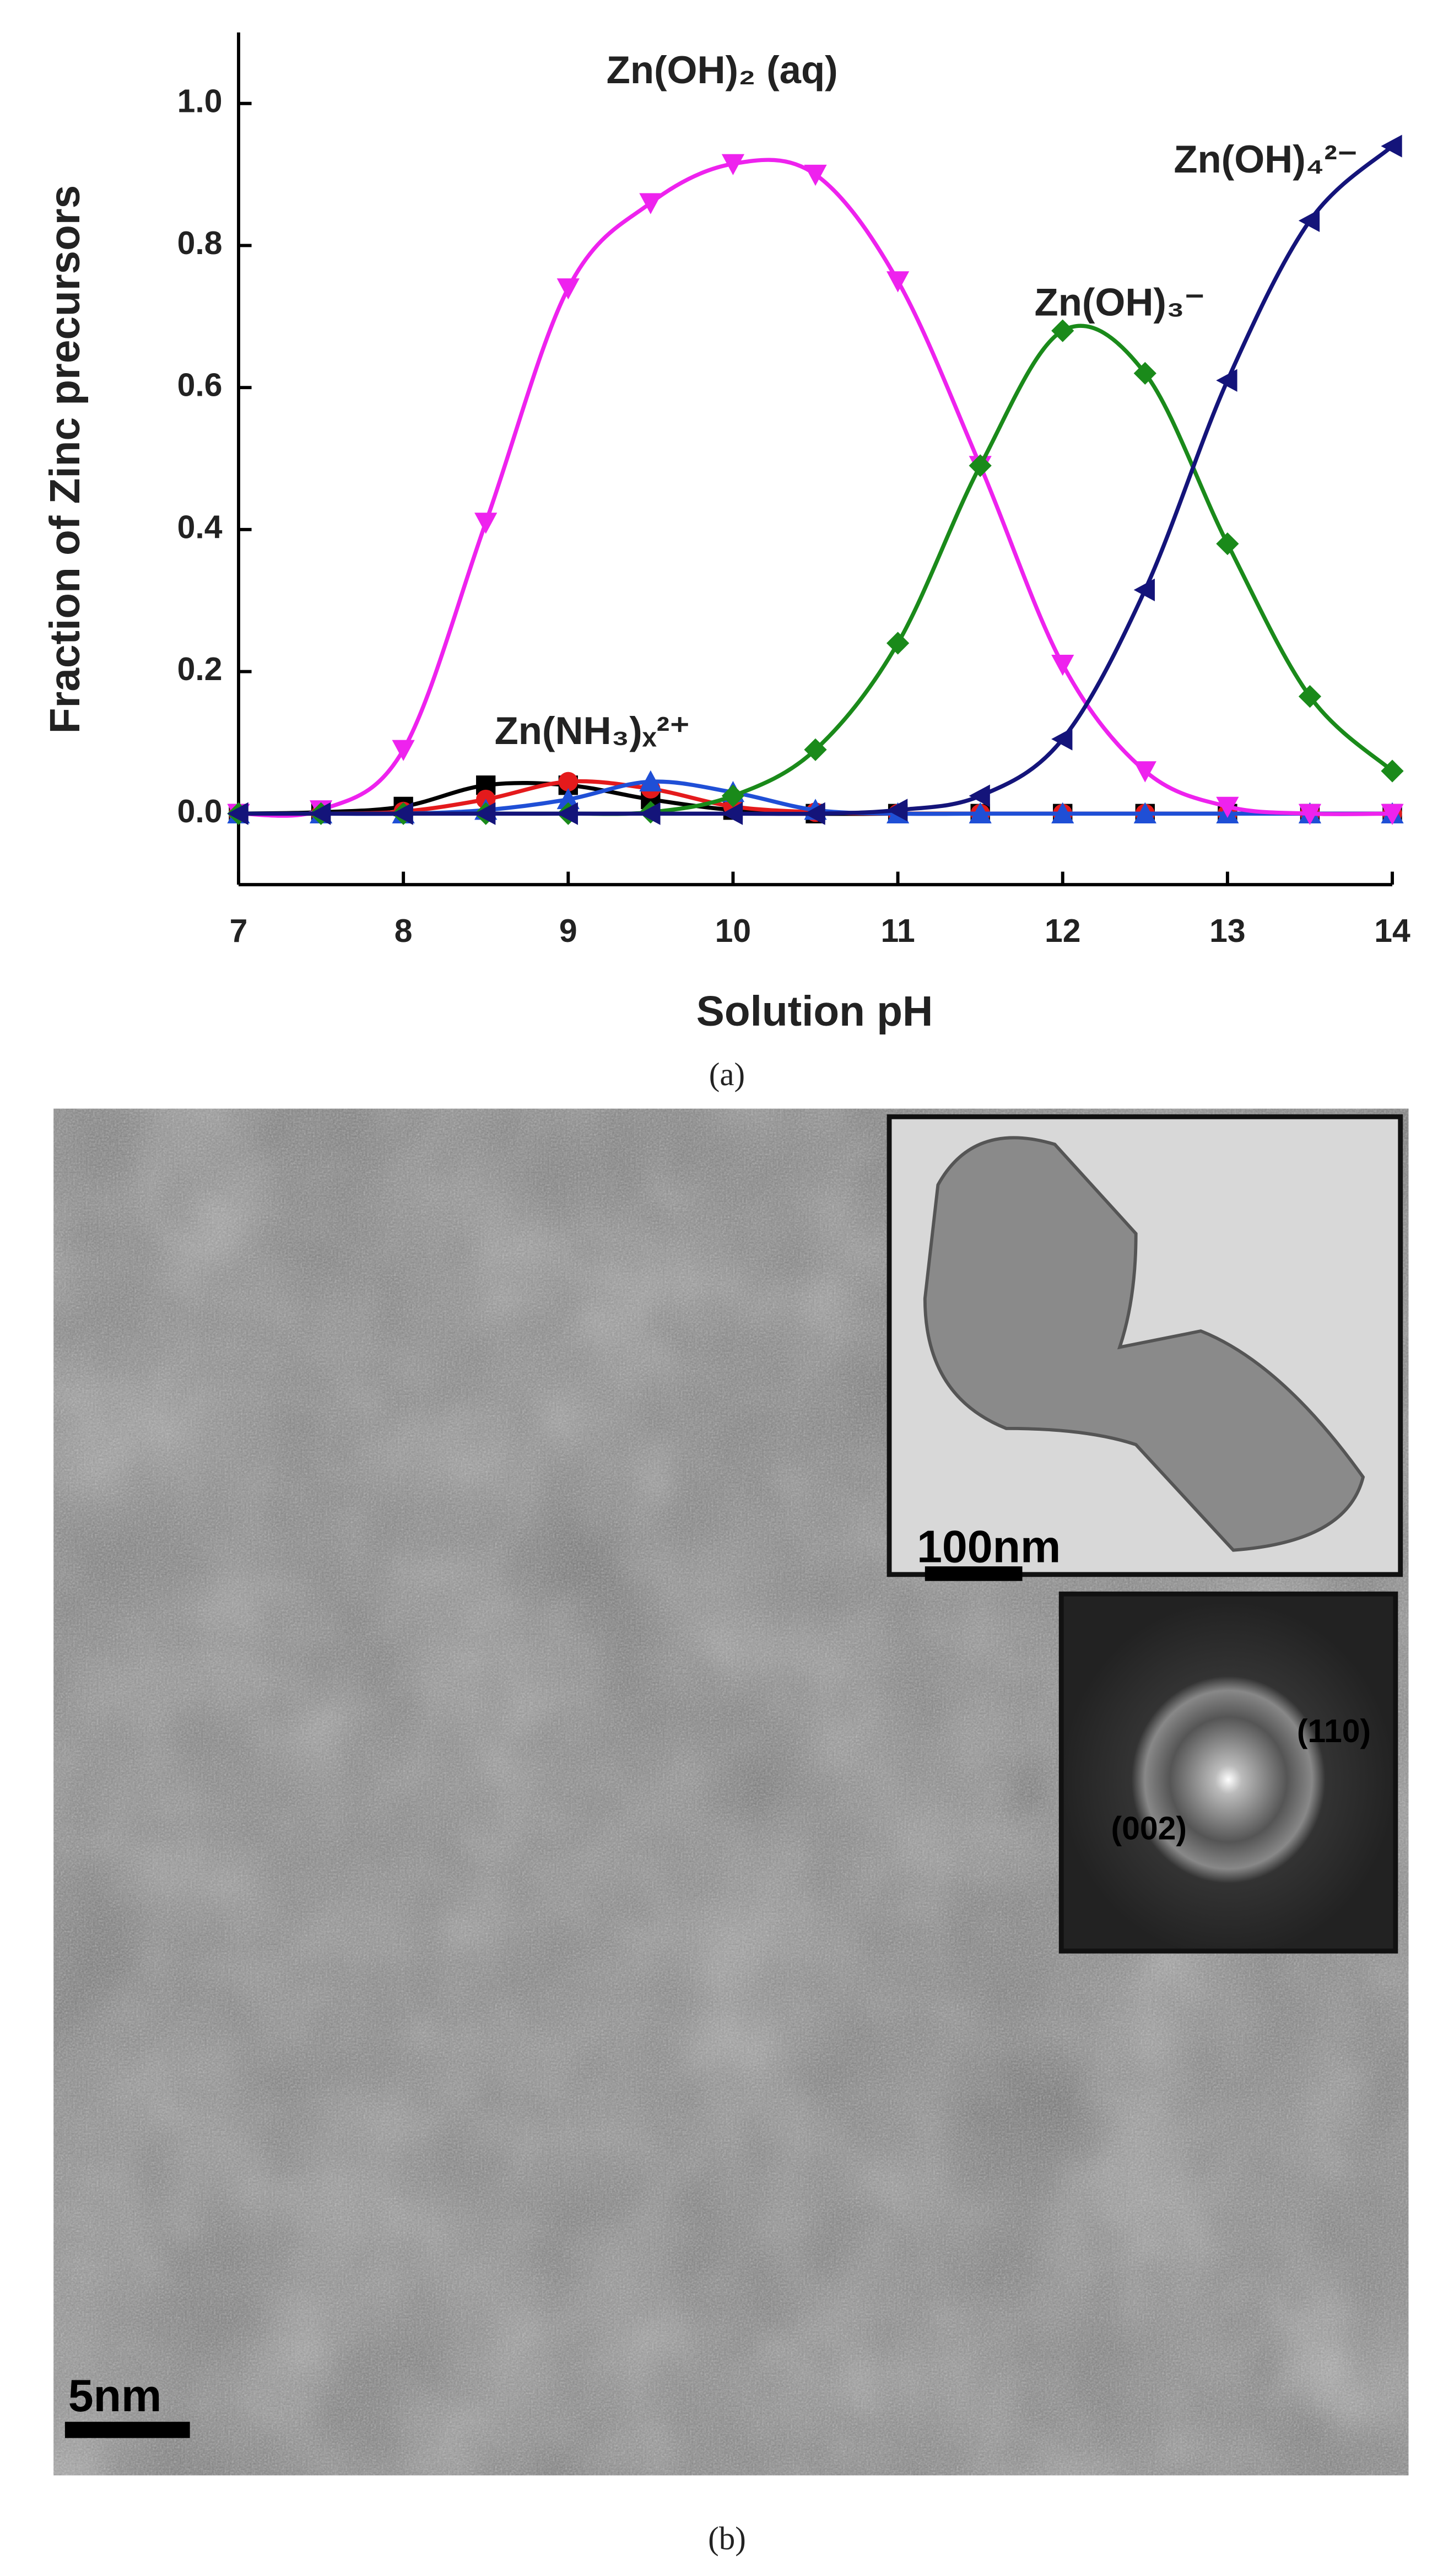 Image resolution: width=1454 pixels, height=2576 pixels. I want to click on y-tick-label: 0.8, so click(200, 243).